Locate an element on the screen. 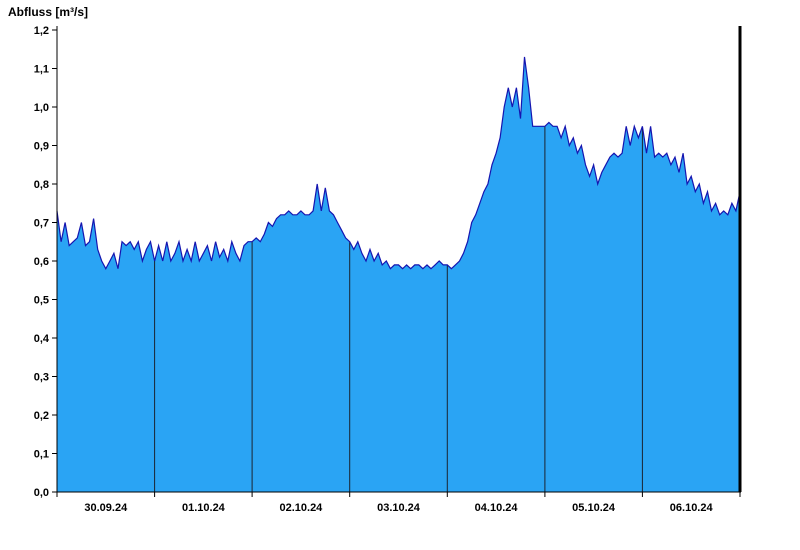  y-tick-label: 0,6 is located at coordinates (41, 262).